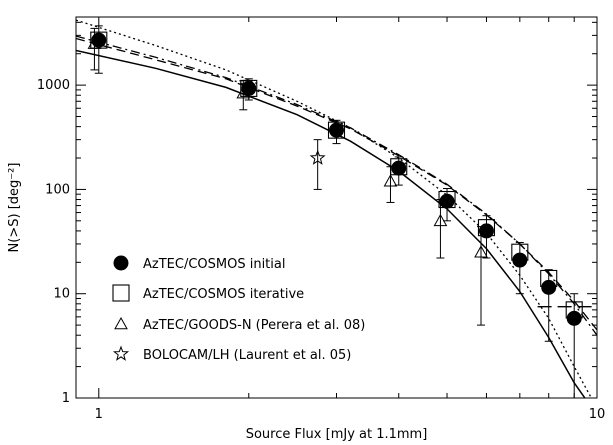  What do you see at coordinates (121, 323) in the screenshot?
I see `legend-marker-open-triangle` at bounding box center [121, 323].